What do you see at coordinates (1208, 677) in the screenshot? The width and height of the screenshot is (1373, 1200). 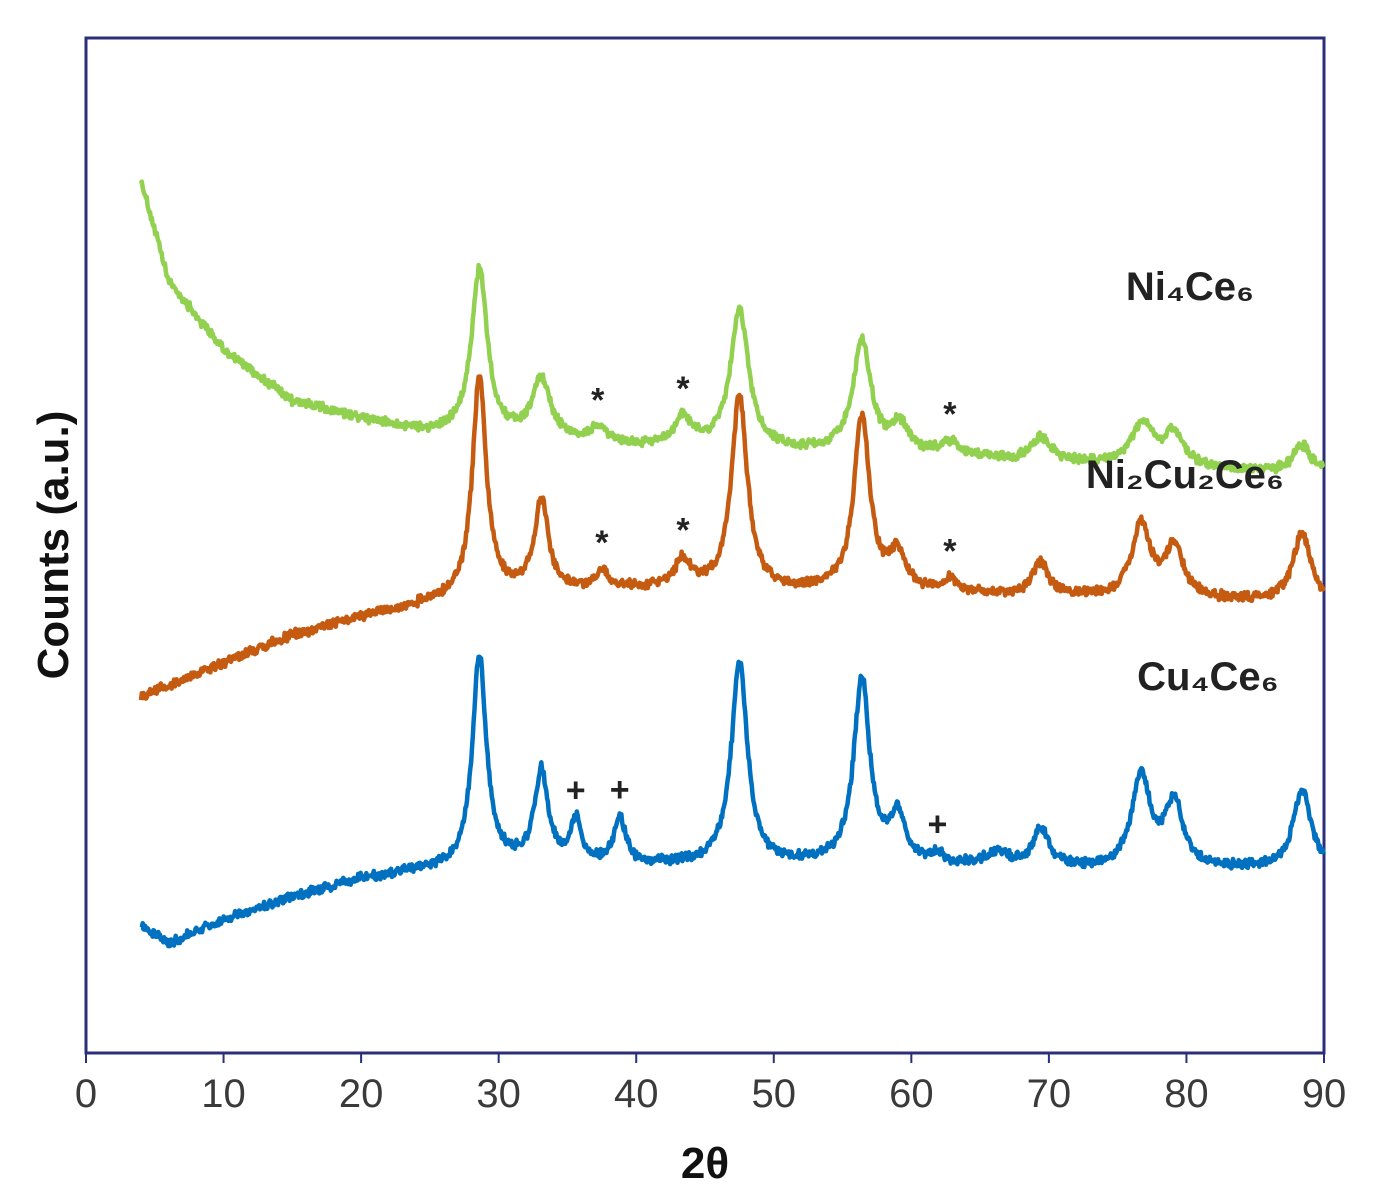 I see `series-label-2: Cu₄Ce₆` at bounding box center [1208, 677].